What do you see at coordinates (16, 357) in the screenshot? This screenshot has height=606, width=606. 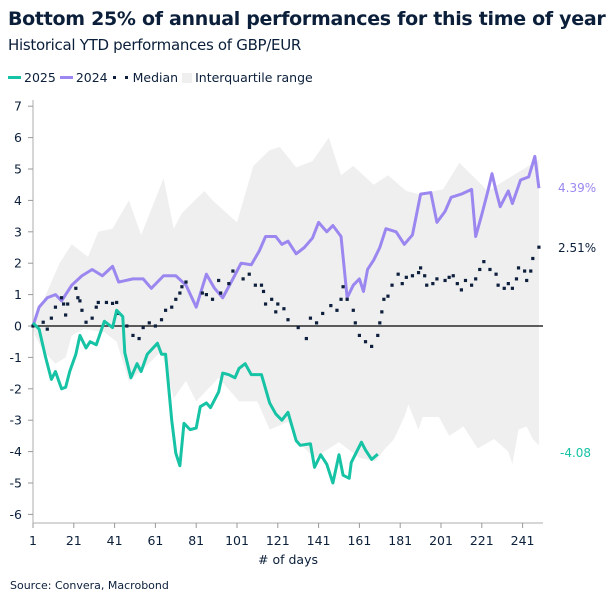 I see `y-tick-label: -1` at bounding box center [16, 357].